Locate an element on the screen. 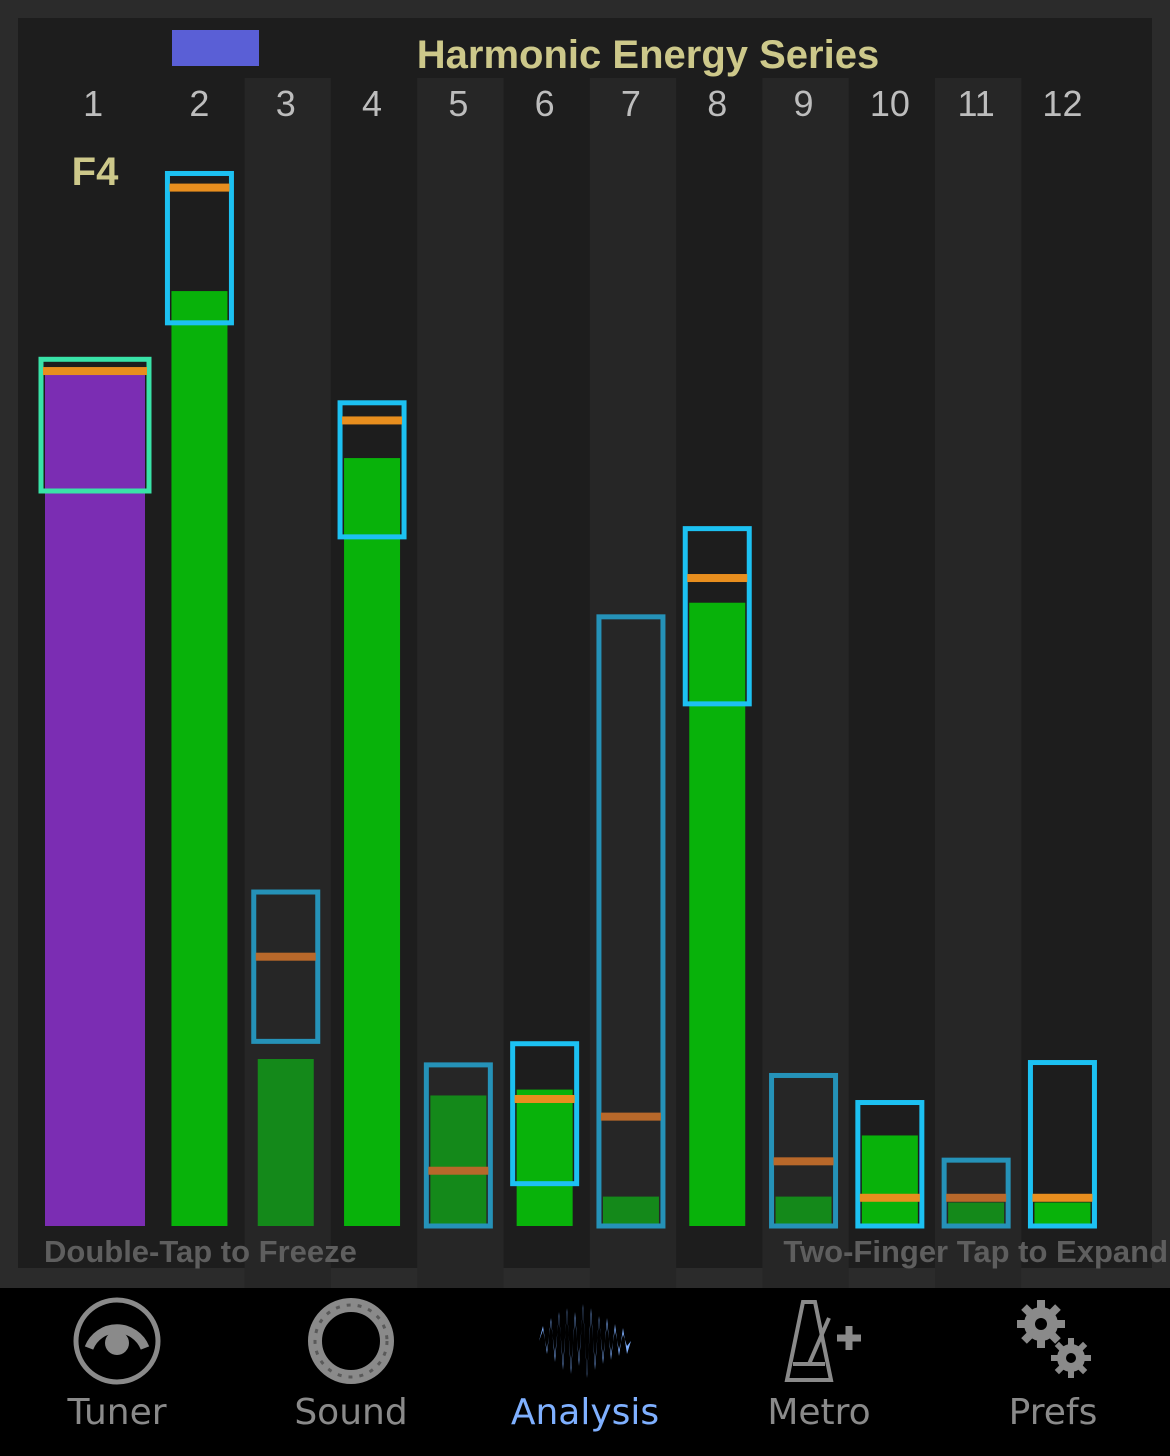  tab-bar: Tuner Sound Analysis Metro is located at coordinates (585, 1372).